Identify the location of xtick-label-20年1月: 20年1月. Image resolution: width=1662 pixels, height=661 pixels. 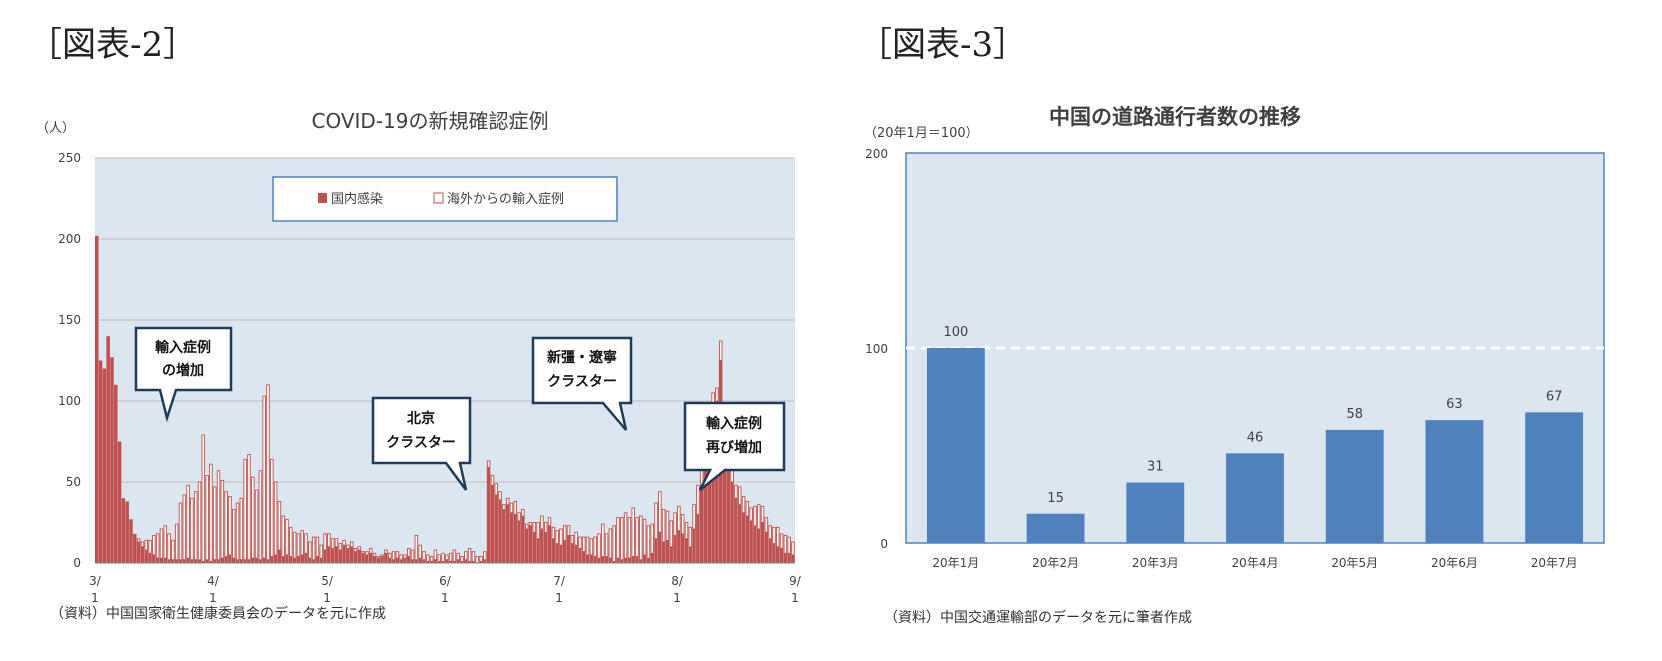
(955, 563).